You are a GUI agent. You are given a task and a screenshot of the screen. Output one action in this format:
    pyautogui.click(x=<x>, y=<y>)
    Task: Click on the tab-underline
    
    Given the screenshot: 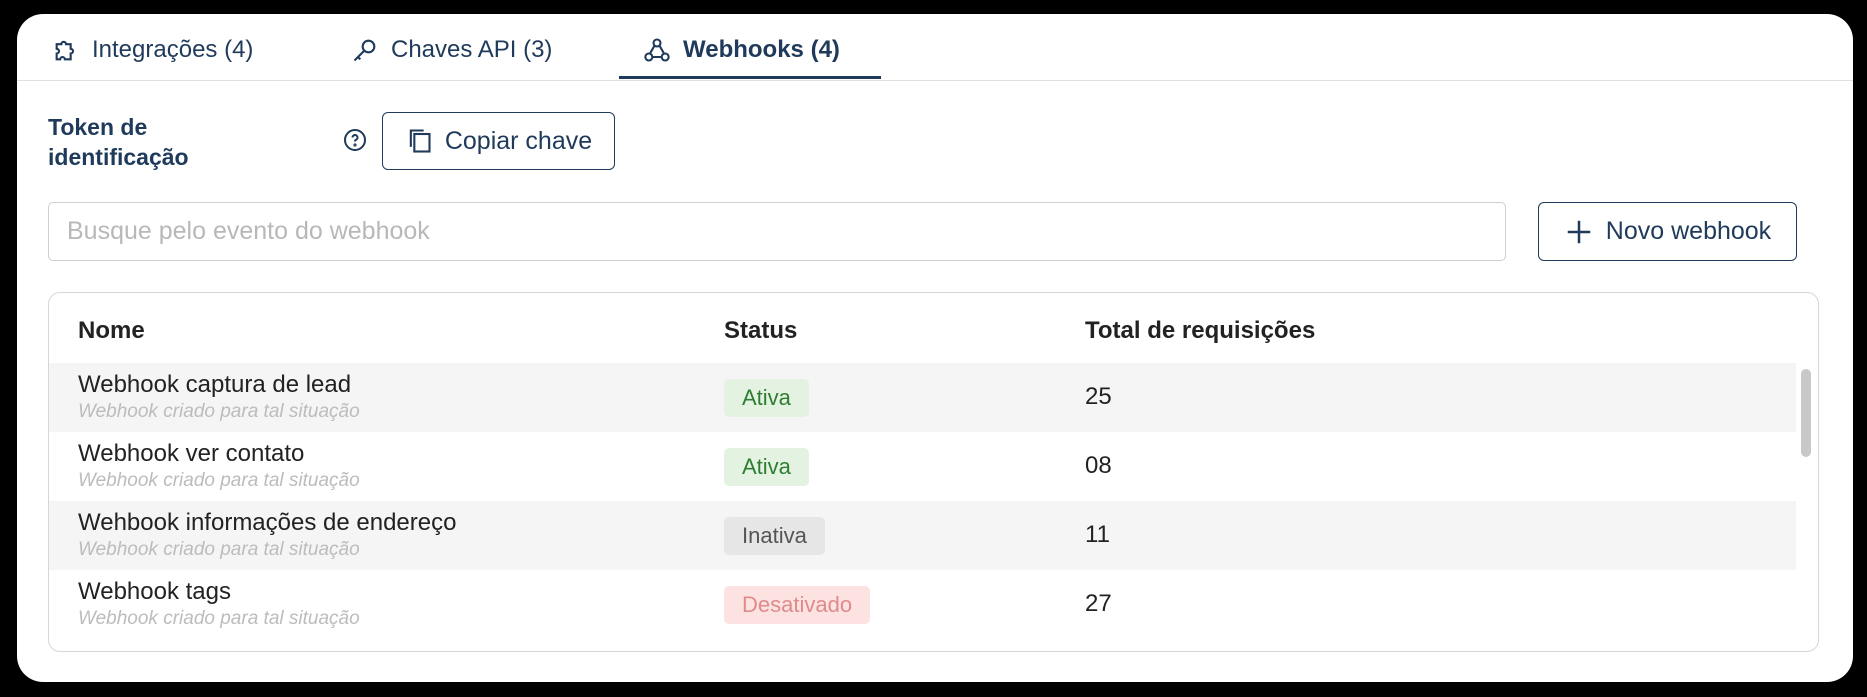 What is the action you would take?
    pyautogui.click(x=750, y=77)
    